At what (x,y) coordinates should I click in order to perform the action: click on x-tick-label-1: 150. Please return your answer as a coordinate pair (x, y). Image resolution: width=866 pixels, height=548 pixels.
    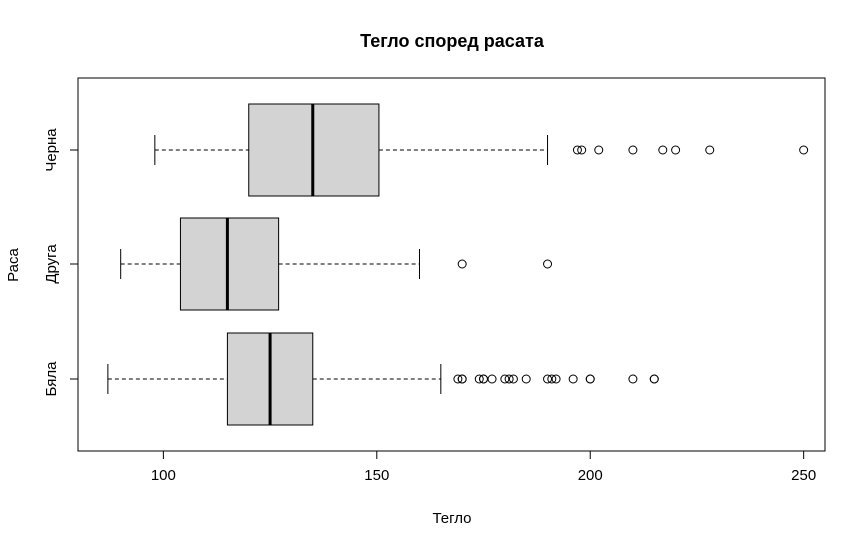
    Looking at the image, I should click on (376, 475).